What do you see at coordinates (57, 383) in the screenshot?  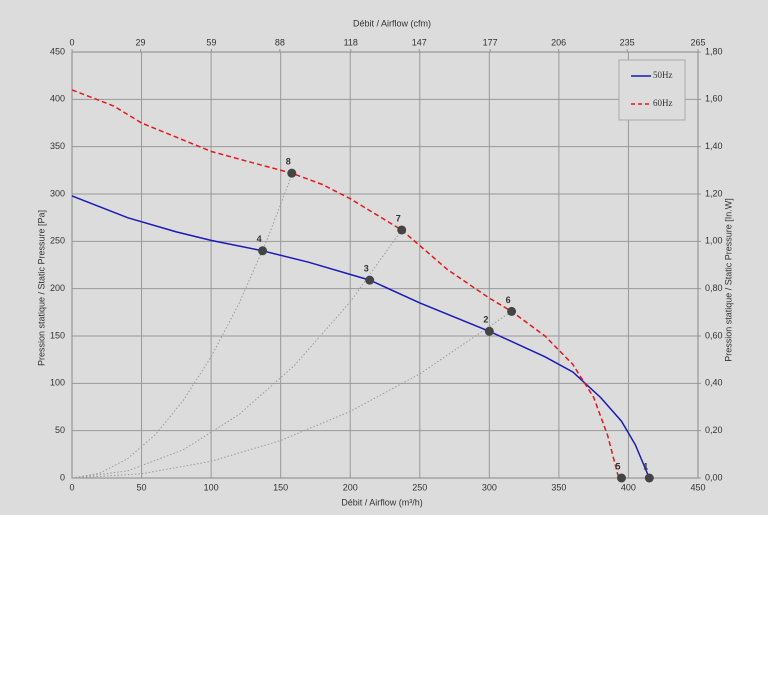 I see `y-tick-label: 100` at bounding box center [57, 383].